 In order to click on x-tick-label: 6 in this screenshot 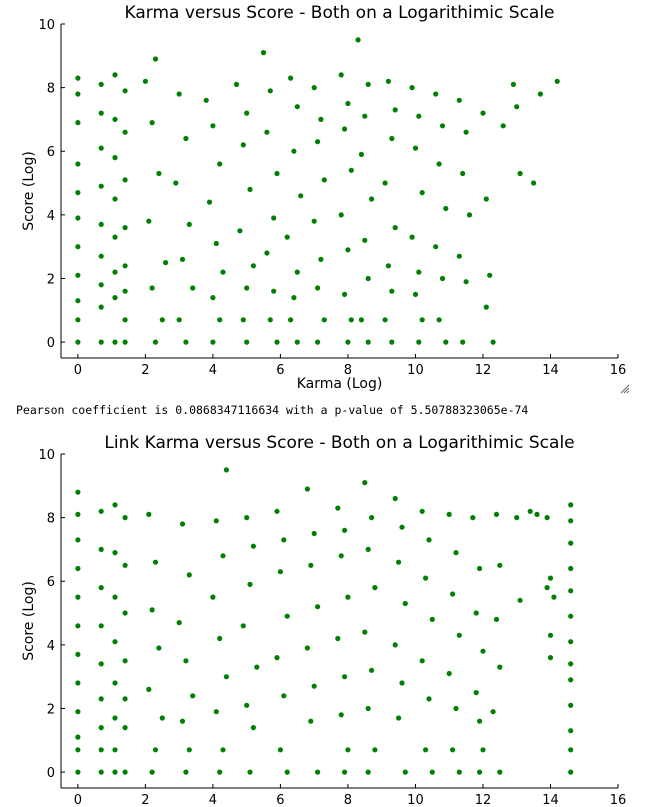, I will do `click(280, 800)`.